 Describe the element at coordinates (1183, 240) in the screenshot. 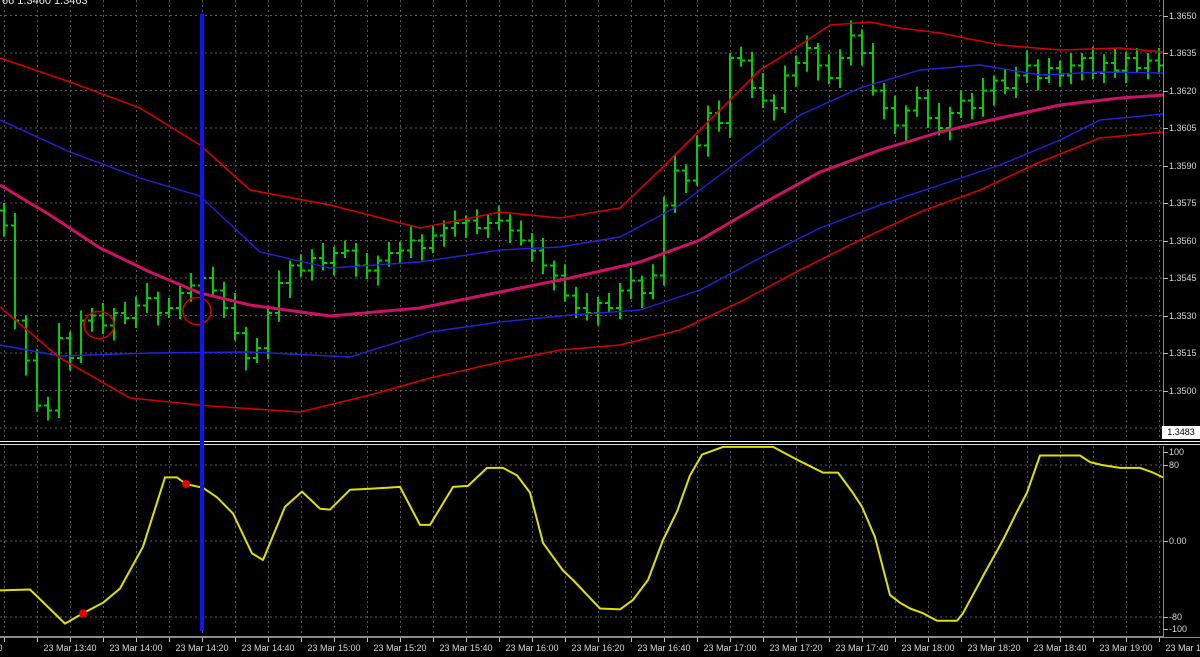

I see `price-scale-label: 1.3560` at that location.